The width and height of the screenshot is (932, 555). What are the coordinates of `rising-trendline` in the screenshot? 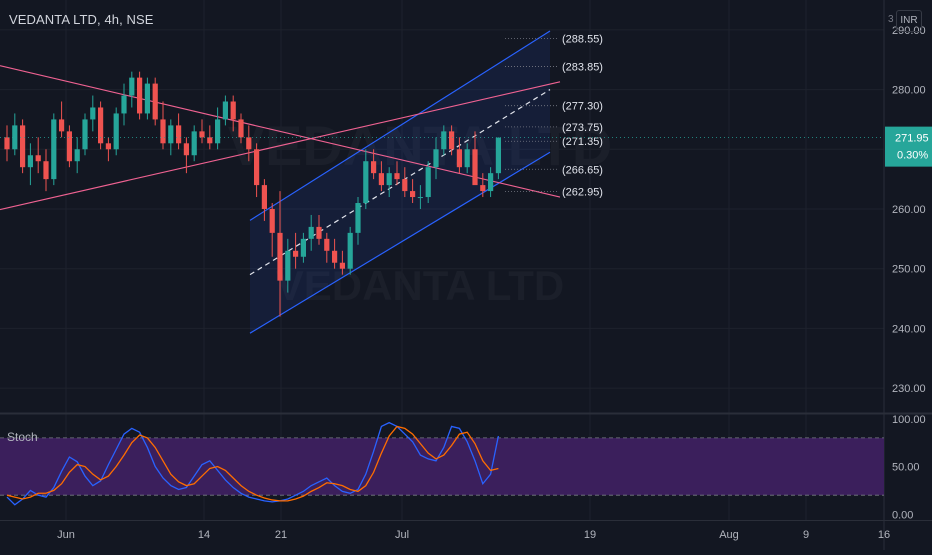 It's located at (280, 146).